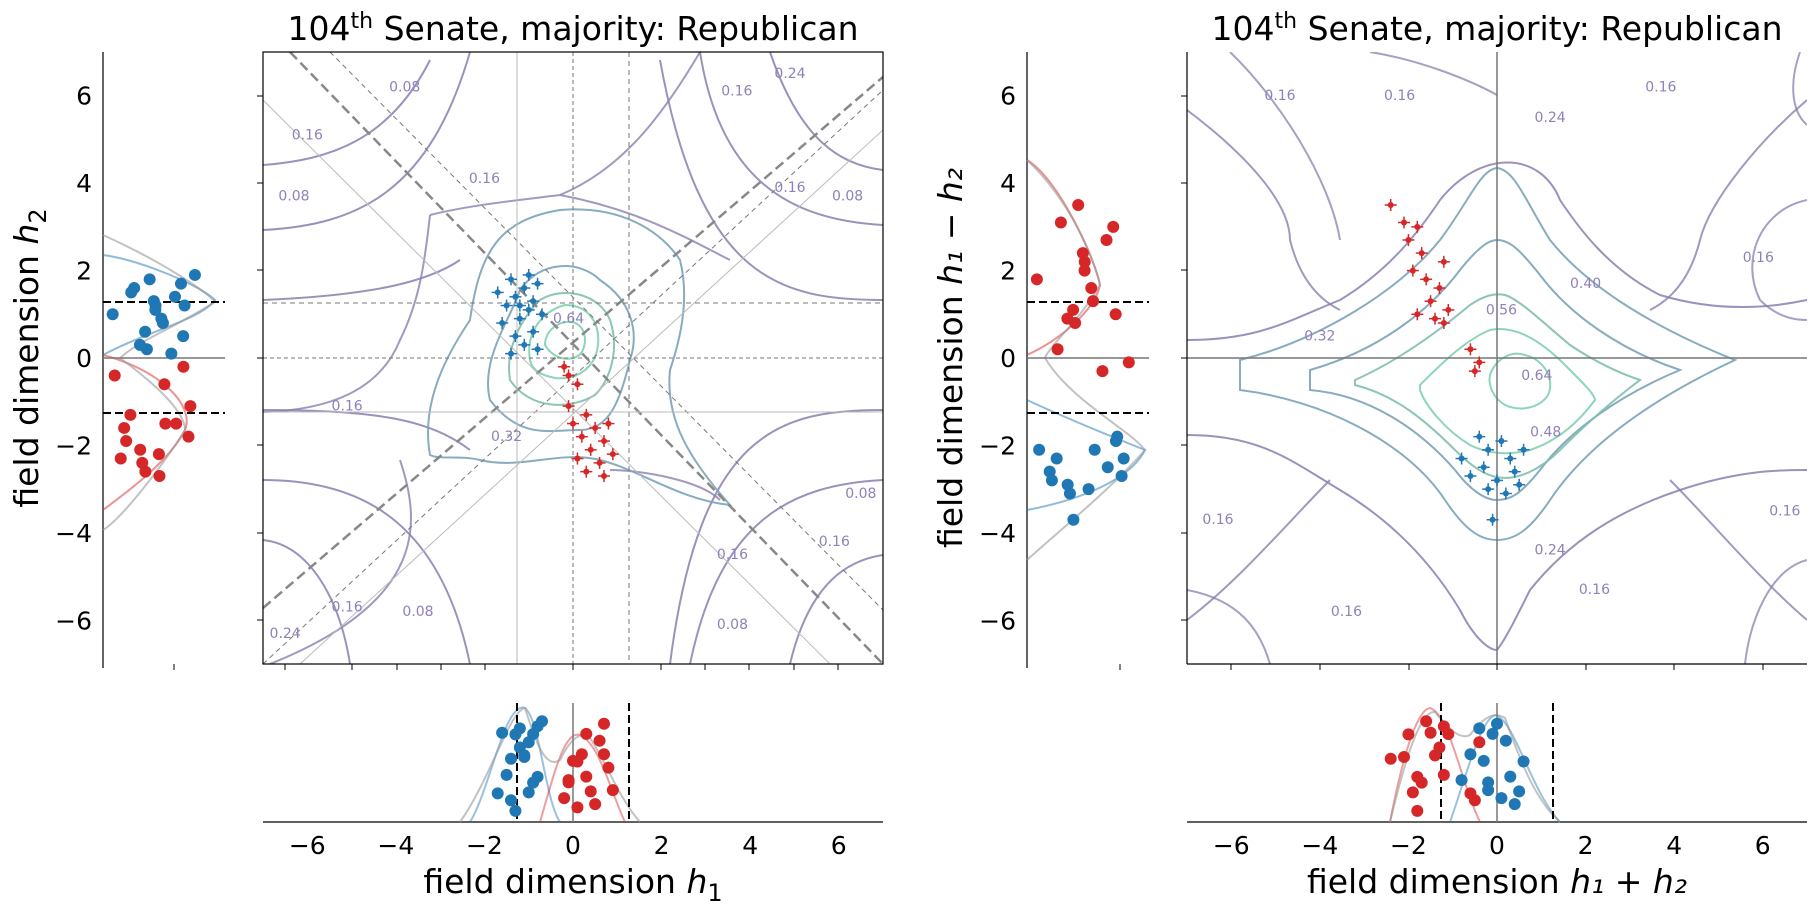 The image size is (1816, 911). Describe the element at coordinates (29, 357) in the screenshot. I see `left-y-axis-label: field dimension h2` at that location.